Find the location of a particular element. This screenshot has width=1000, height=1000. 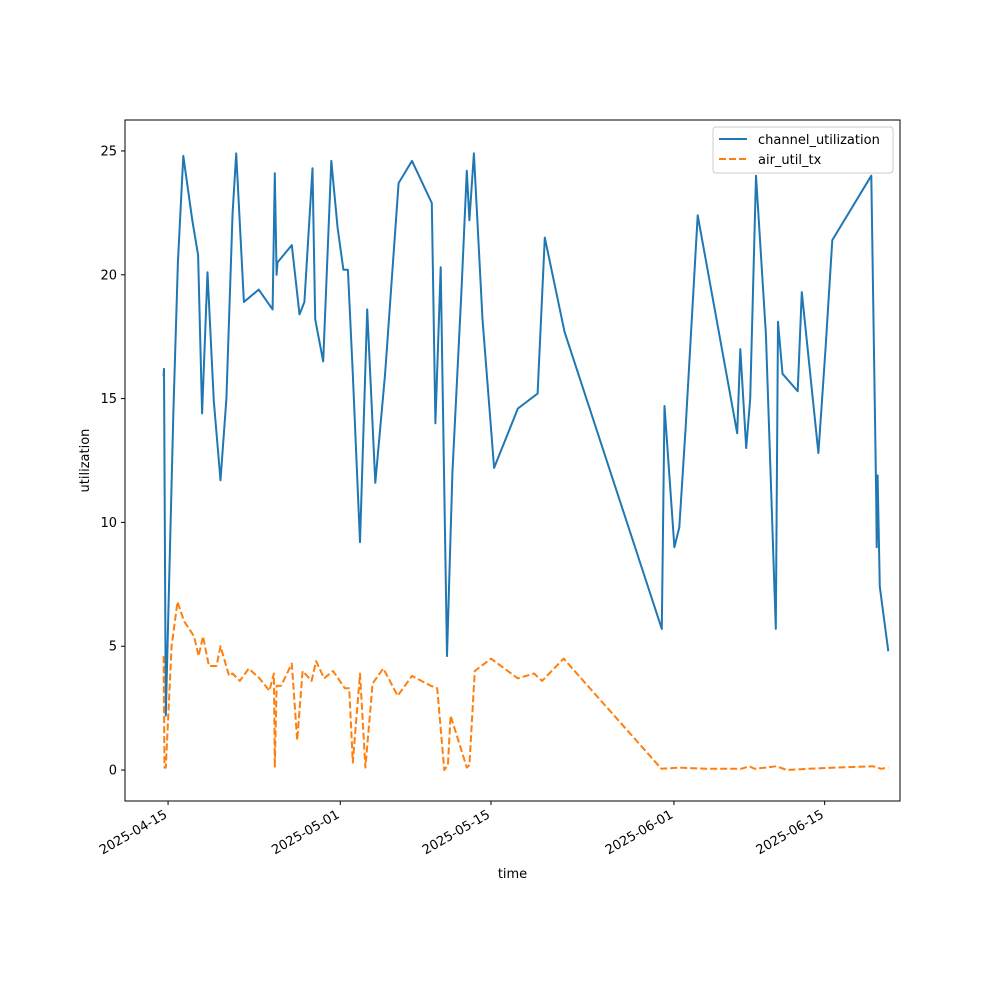

x-tick-label: 2025-06-01 is located at coordinates (639, 832).